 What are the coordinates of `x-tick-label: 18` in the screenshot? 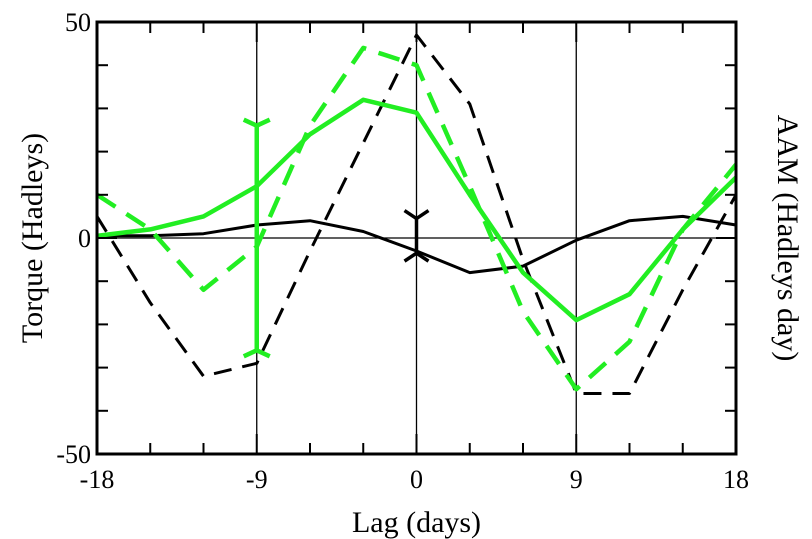 It's located at (736, 479).